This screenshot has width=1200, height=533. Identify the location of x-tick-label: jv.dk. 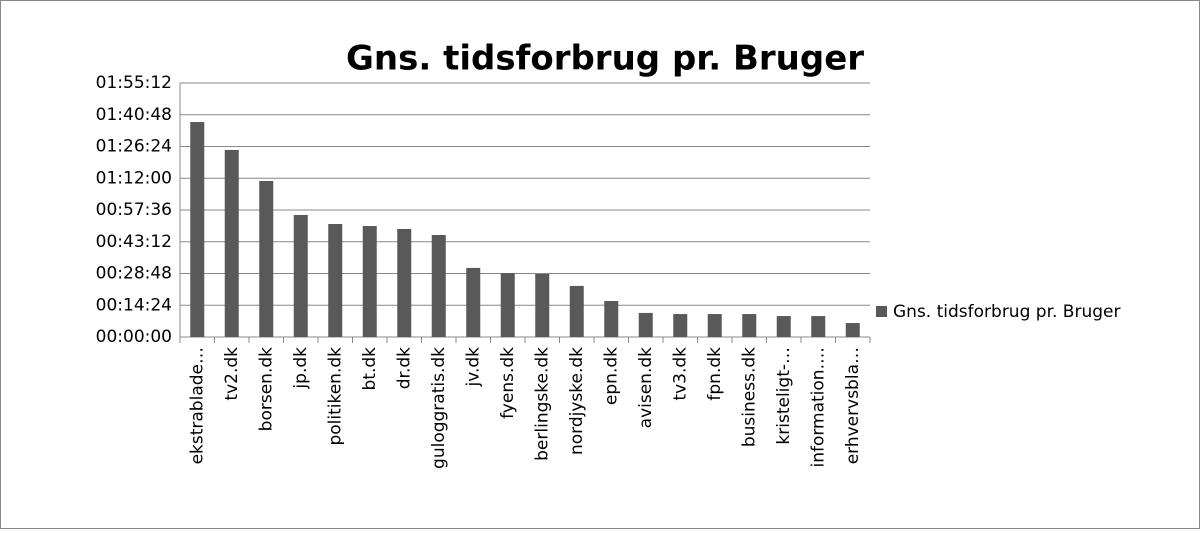
(473, 367).